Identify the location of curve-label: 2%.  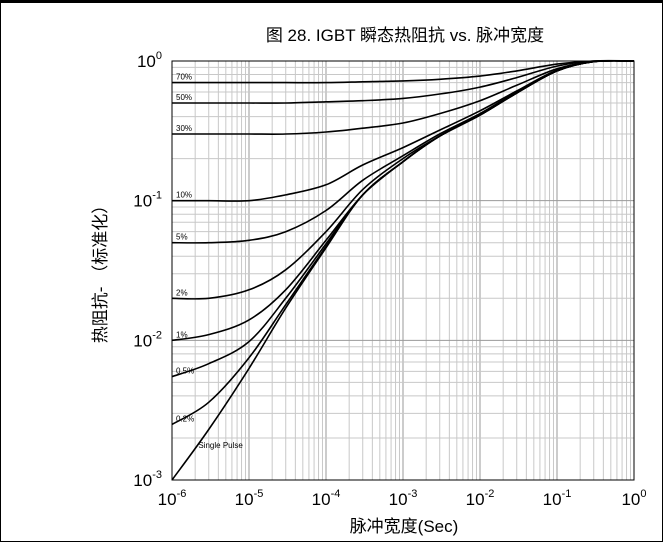
(182, 292).